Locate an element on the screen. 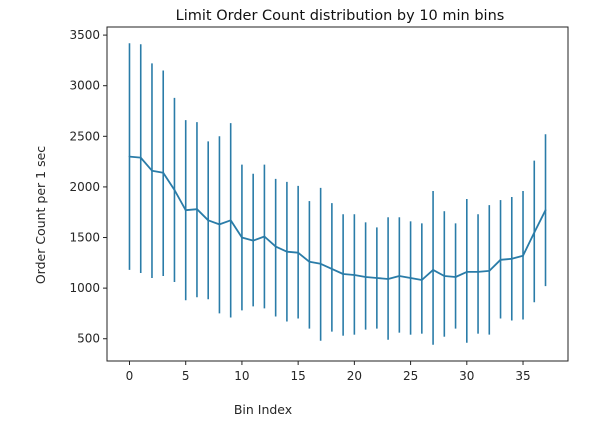 Image resolution: width=598 pixels, height=439 pixels. y-axis-label: Order Count per 1 sec is located at coordinates (40, 215).